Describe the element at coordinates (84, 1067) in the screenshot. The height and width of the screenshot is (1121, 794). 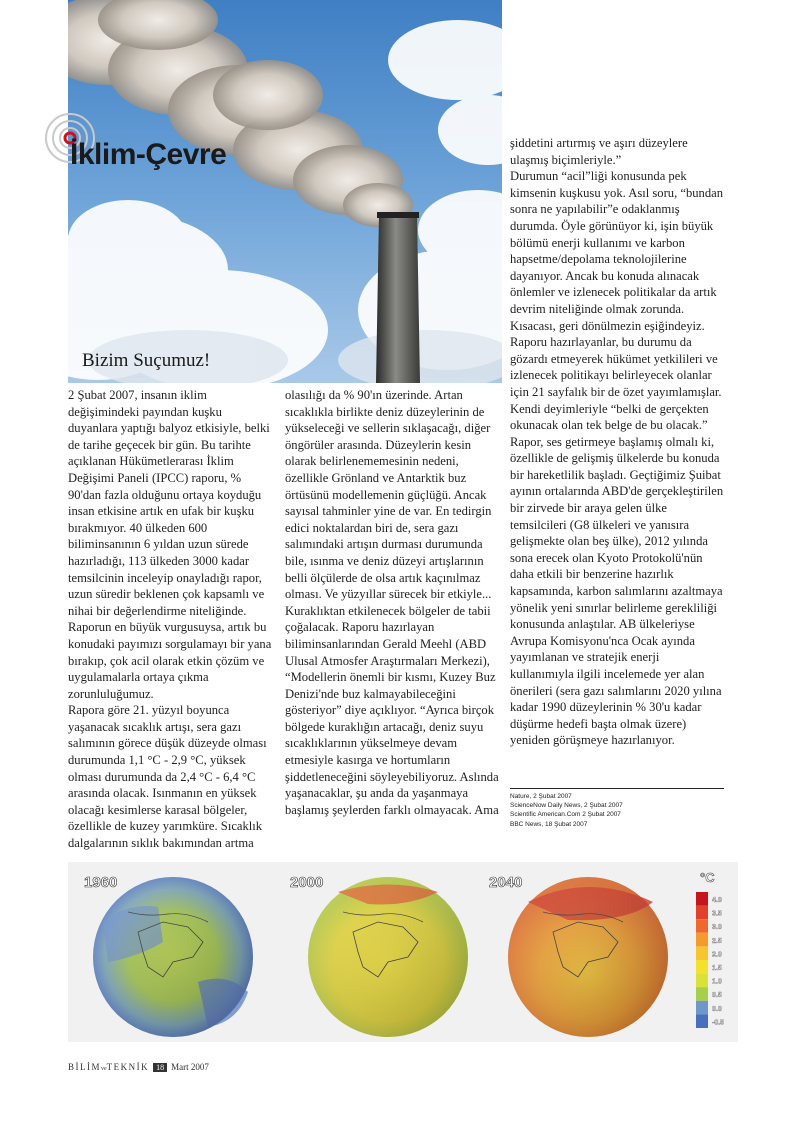
I see `brand-left: BİLİM` at that location.